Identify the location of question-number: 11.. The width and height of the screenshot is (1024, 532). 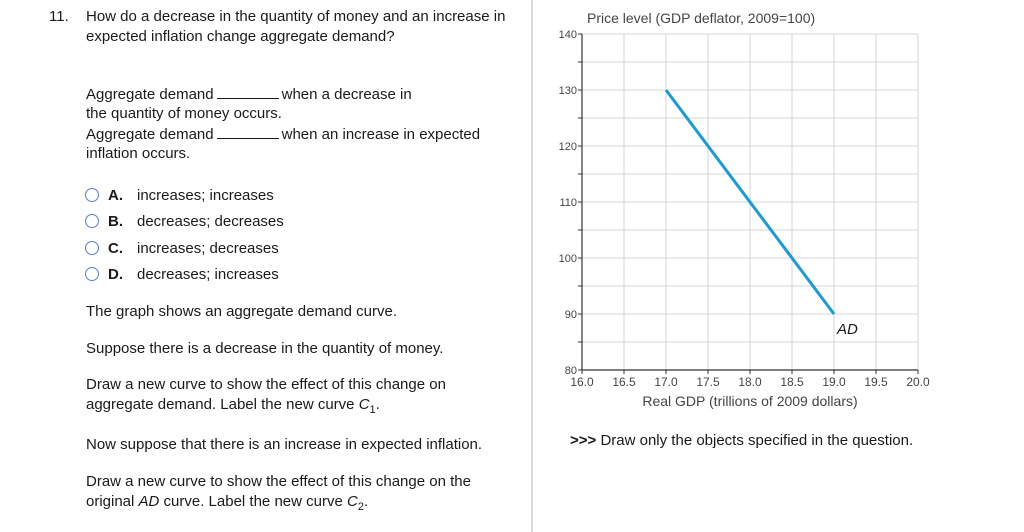
(59, 16).